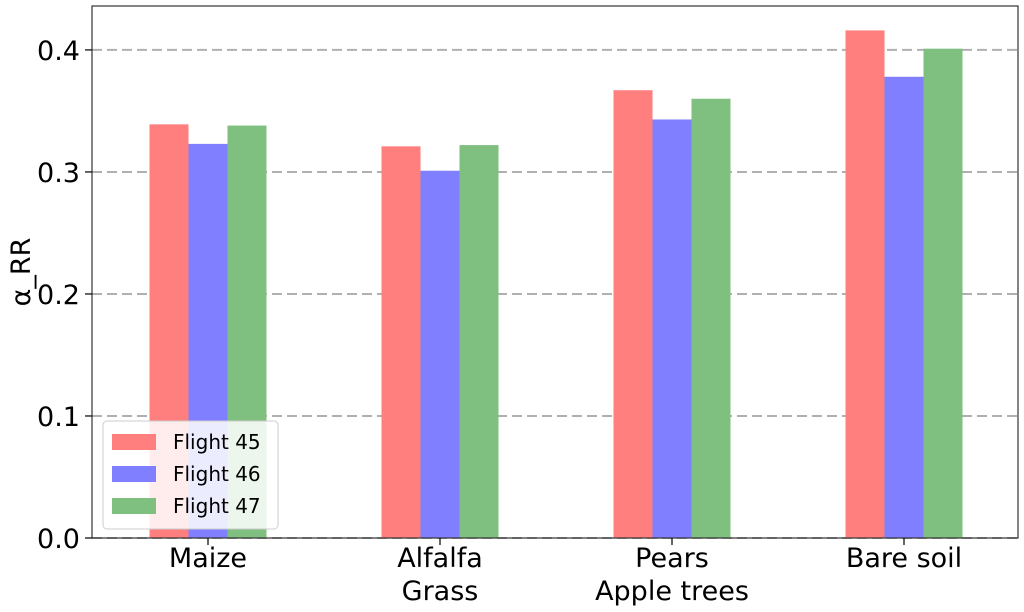  I want to click on y-axis: 0.0 0.1 0.2 0.3 0.4, so click(64, 295).